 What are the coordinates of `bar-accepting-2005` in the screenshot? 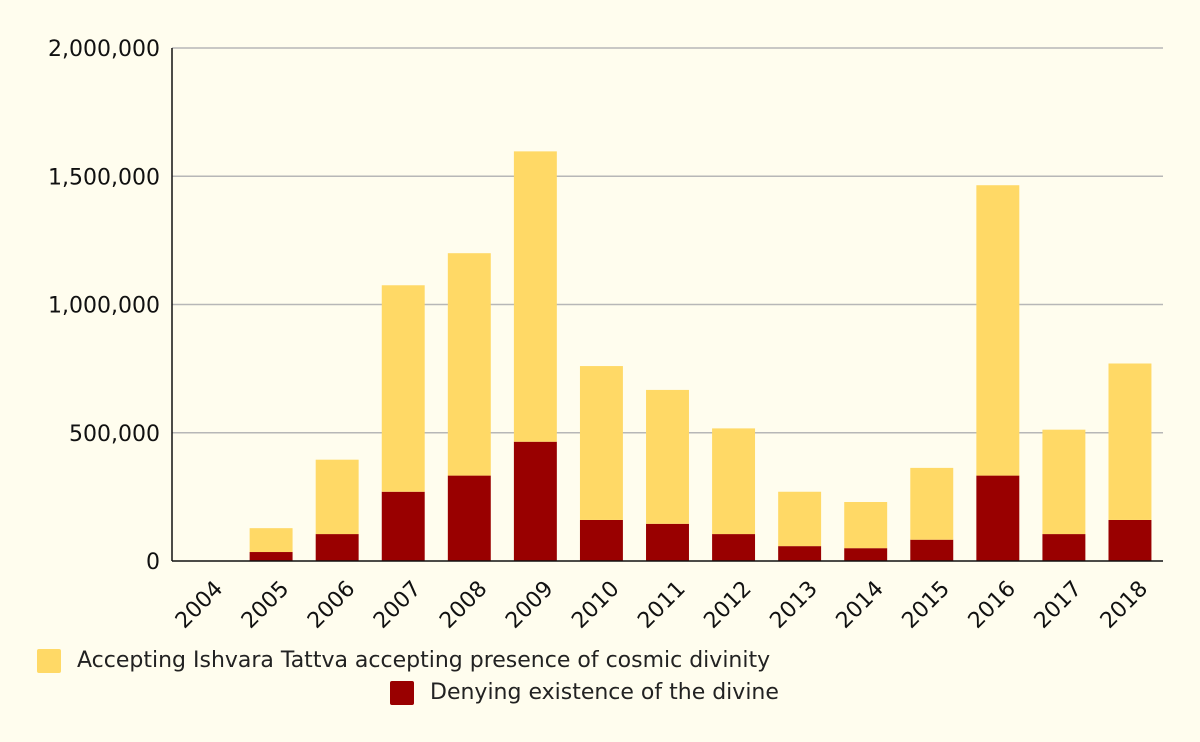 It's located at (271, 540).